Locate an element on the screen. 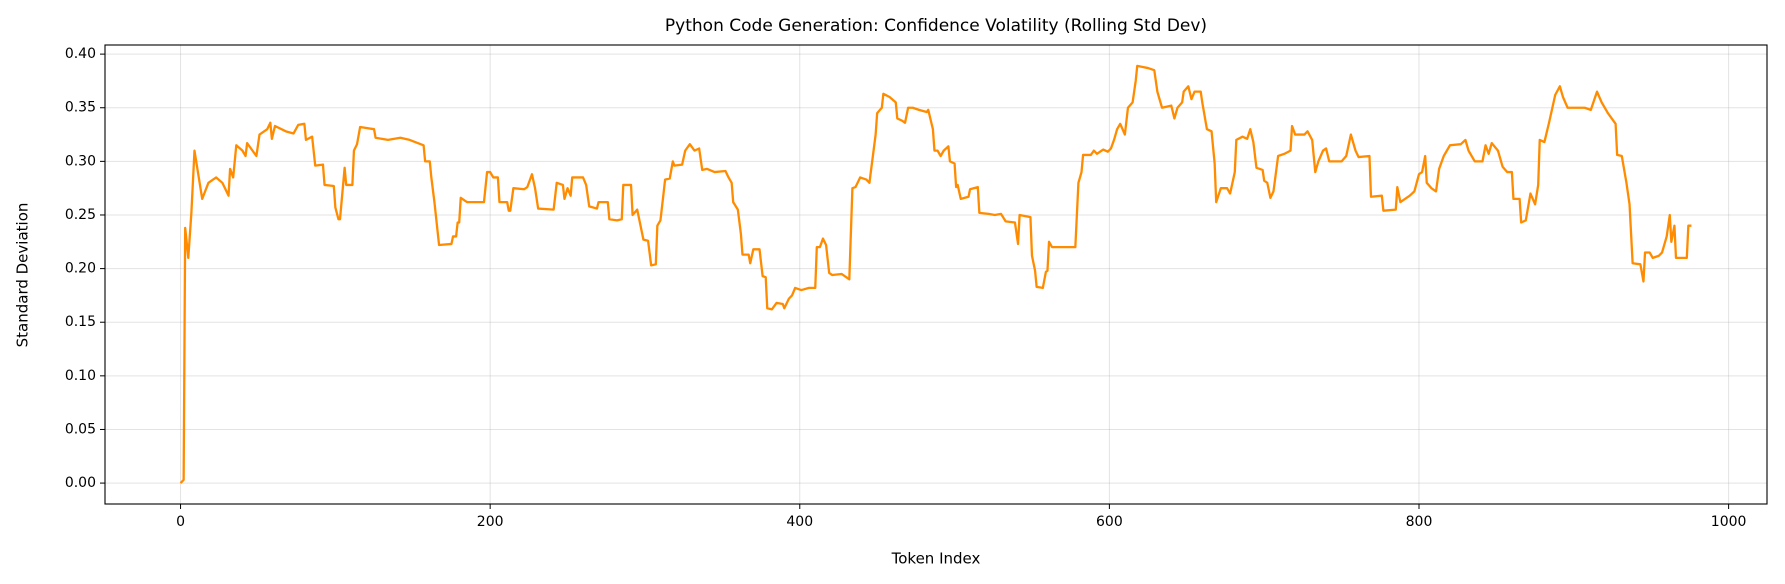 The width and height of the screenshot is (1785, 584). x-tick-label: 200 is located at coordinates (490, 522).